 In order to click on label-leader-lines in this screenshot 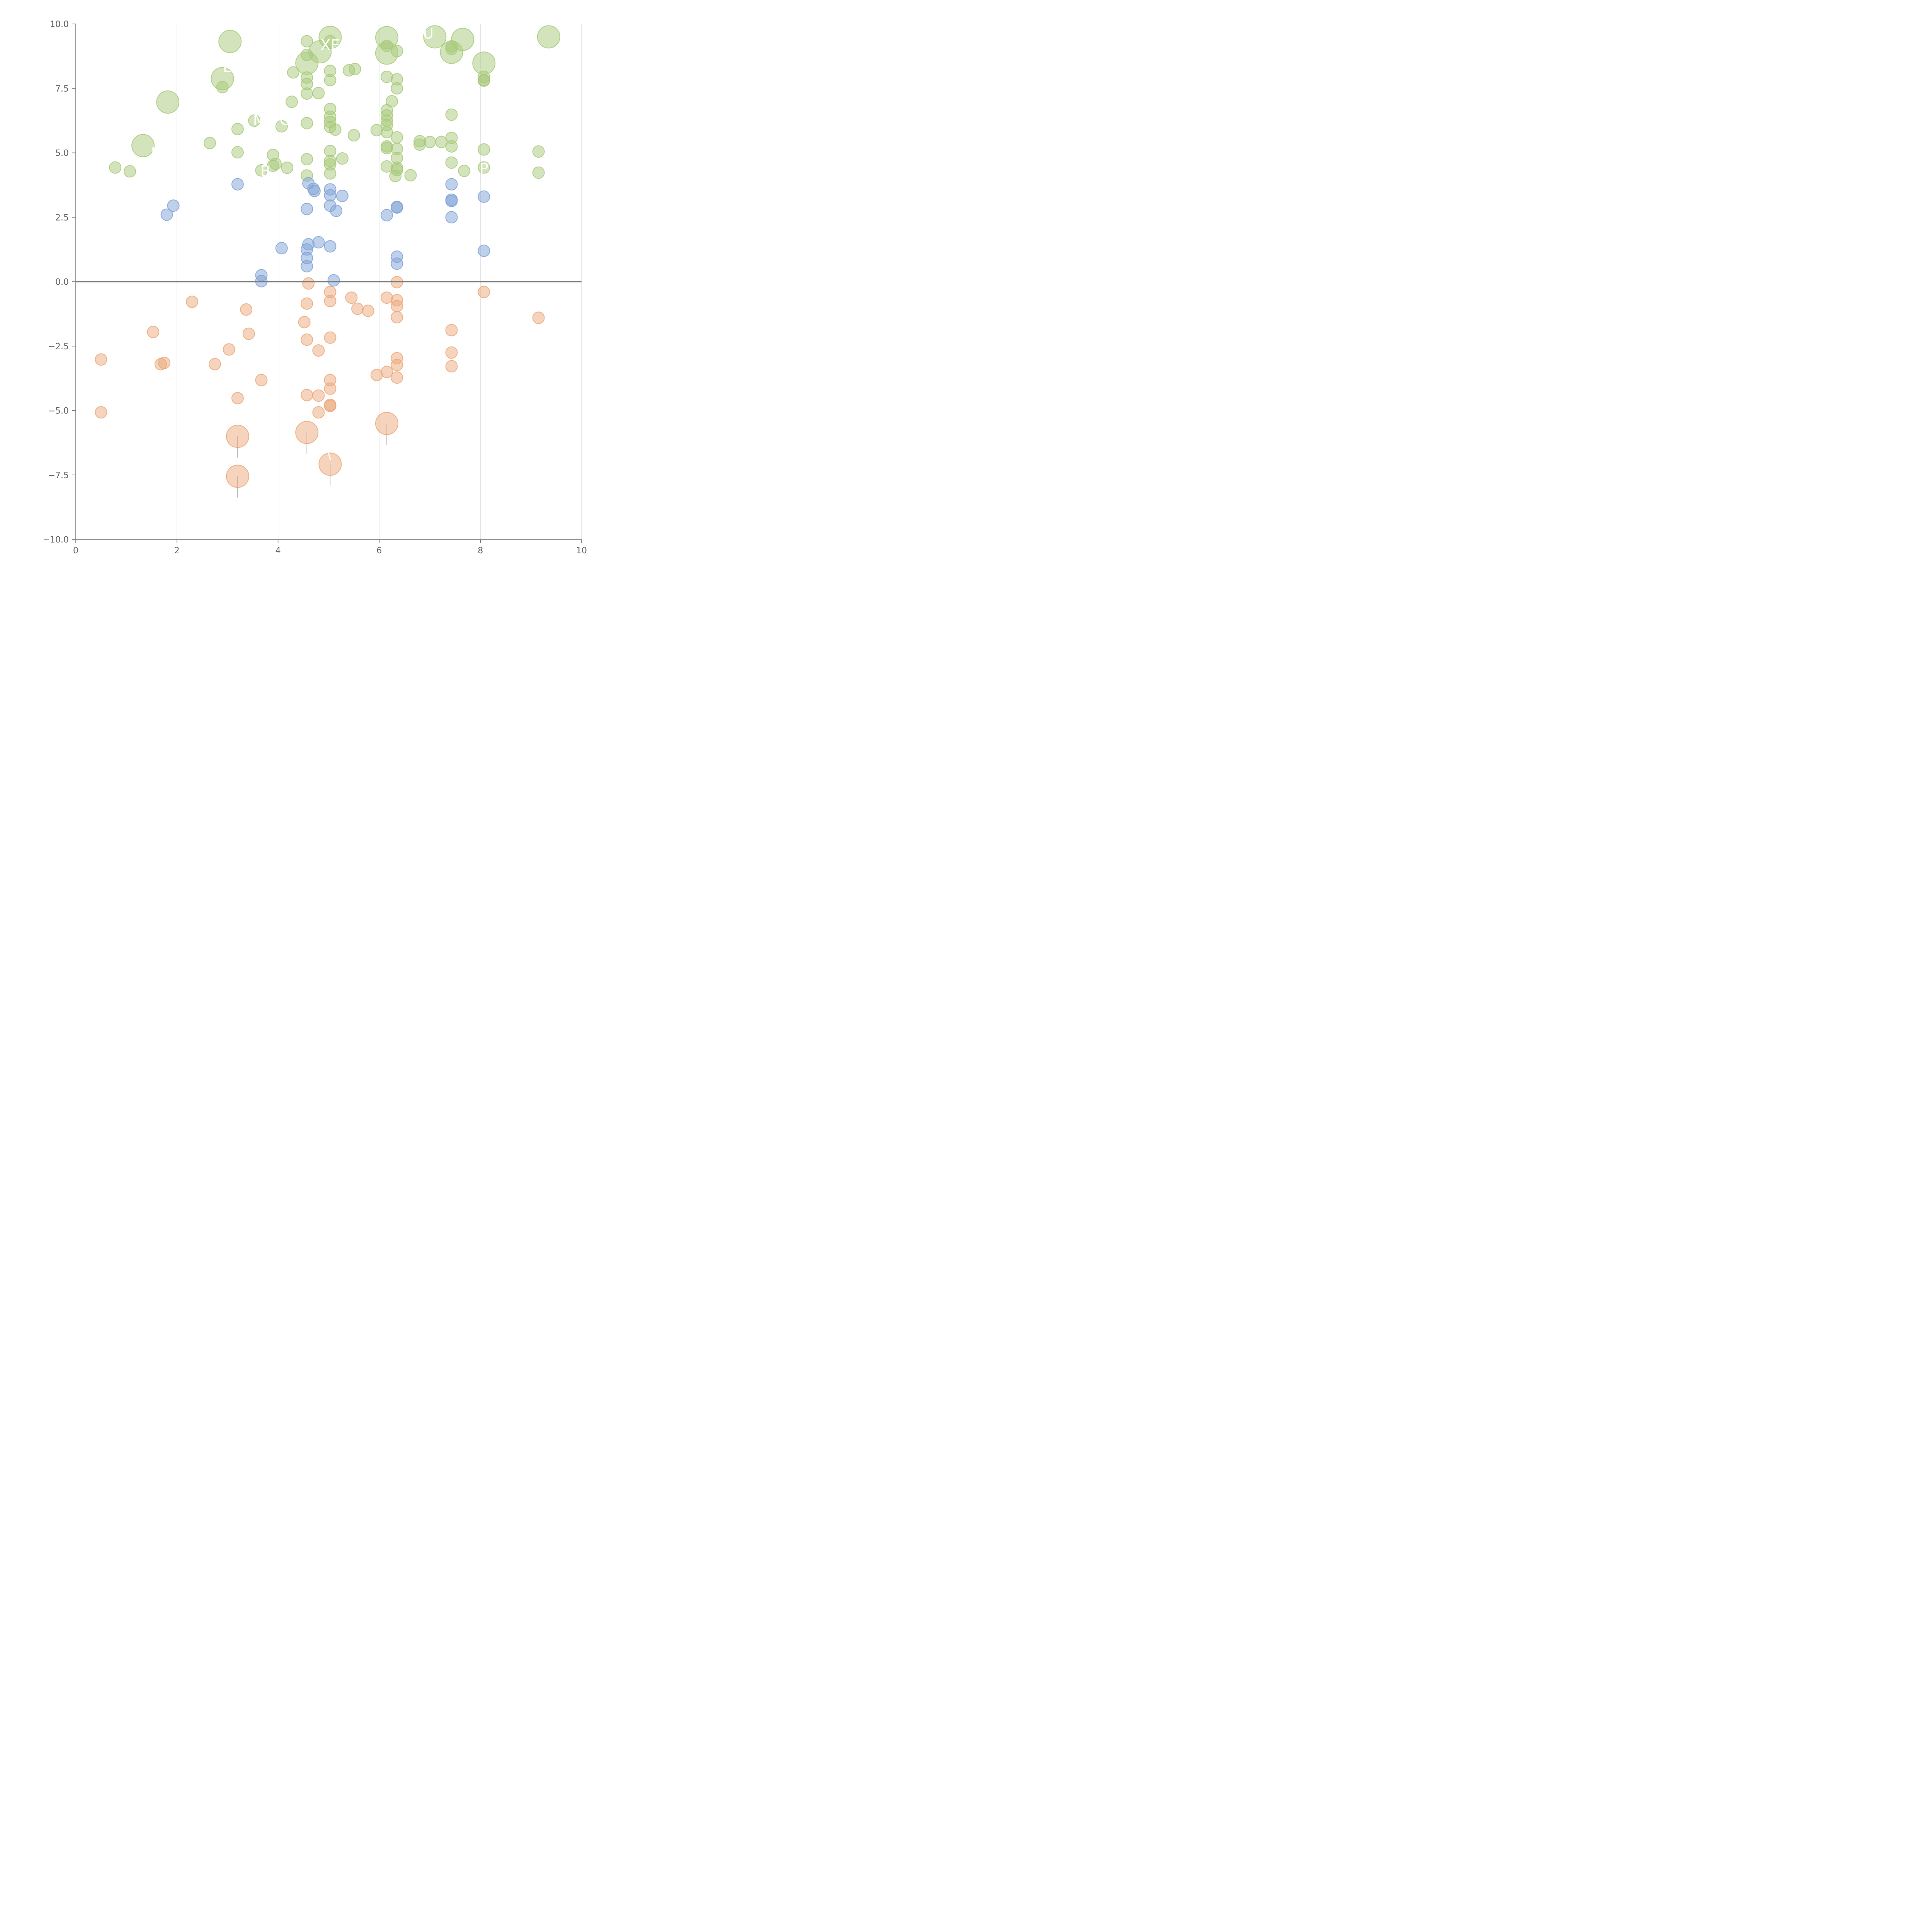, I will do `click(344, 267)`.